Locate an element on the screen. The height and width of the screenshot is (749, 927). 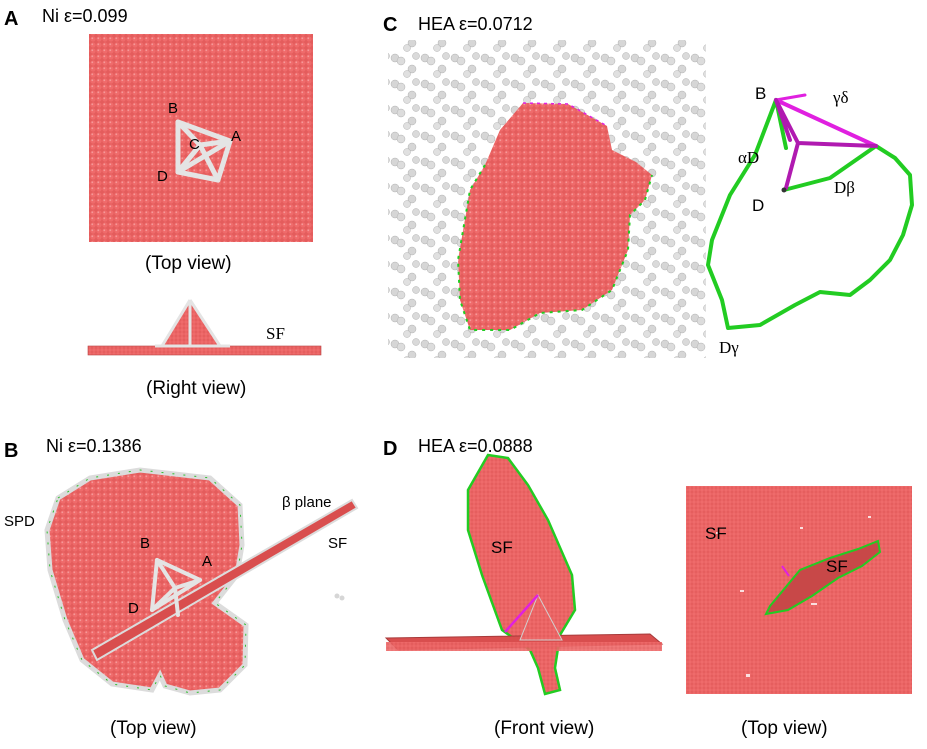
panel-a-node-a: A is located at coordinates (236, 136).